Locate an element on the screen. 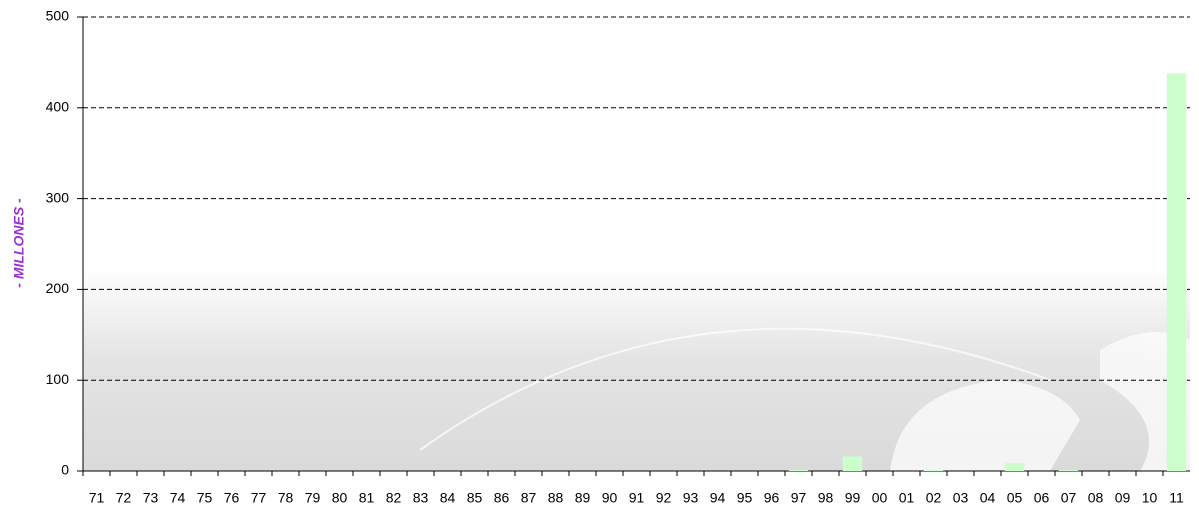  x-tick-label: 98 is located at coordinates (826, 498).